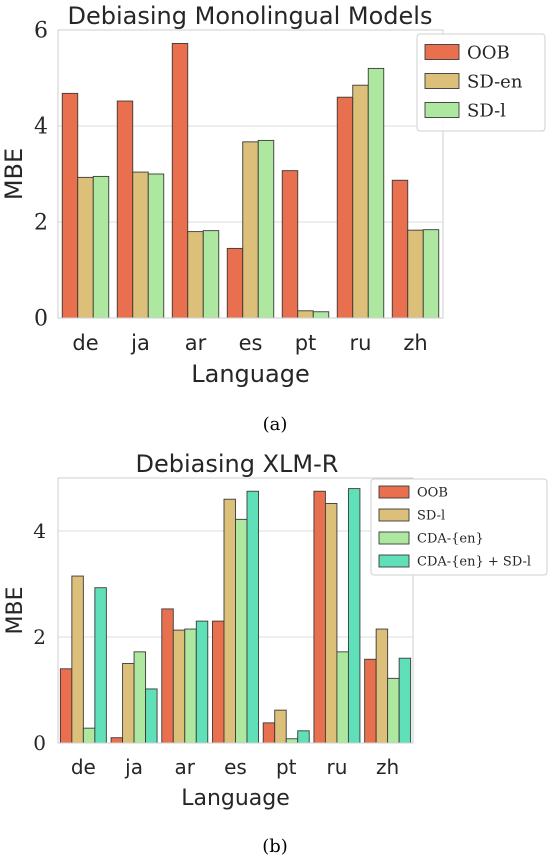  I want to click on bar-zh-cda-en-sd-l, so click(405, 700).